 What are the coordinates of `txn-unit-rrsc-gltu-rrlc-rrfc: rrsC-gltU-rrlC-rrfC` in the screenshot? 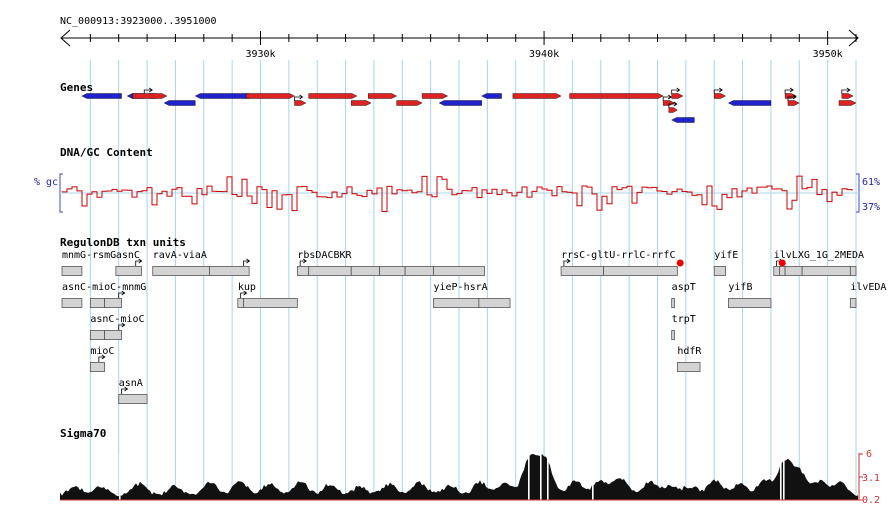 It's located at (622, 263).